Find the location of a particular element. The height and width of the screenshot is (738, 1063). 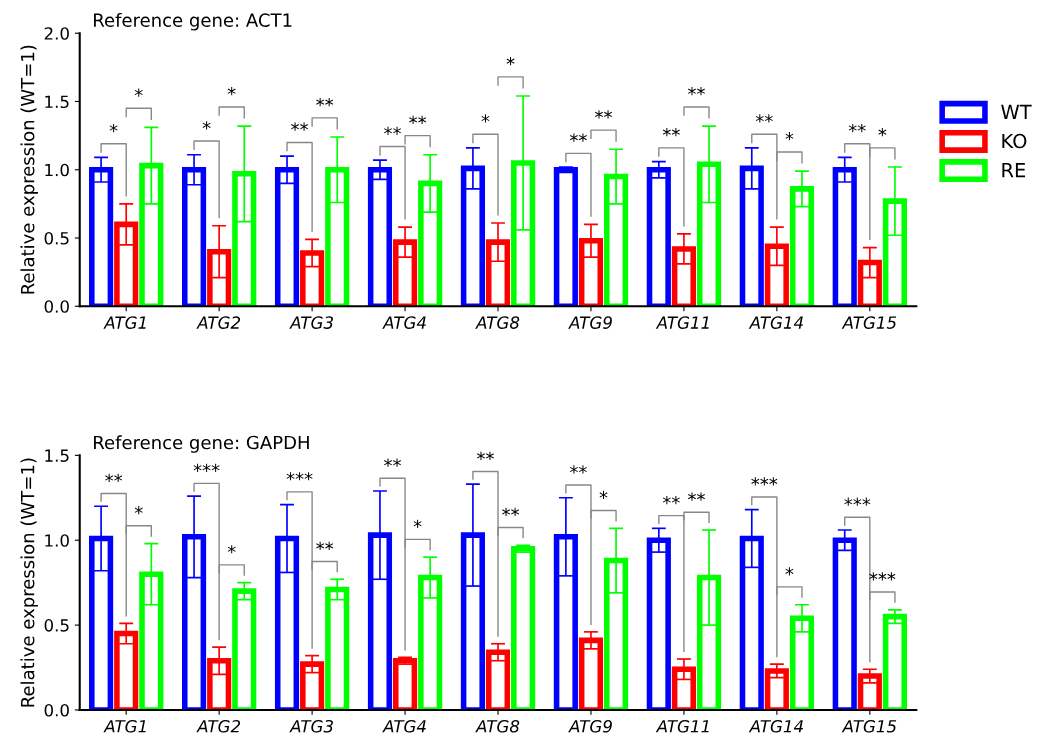

y-tick-label: 2.0 is located at coordinates (56, 33).